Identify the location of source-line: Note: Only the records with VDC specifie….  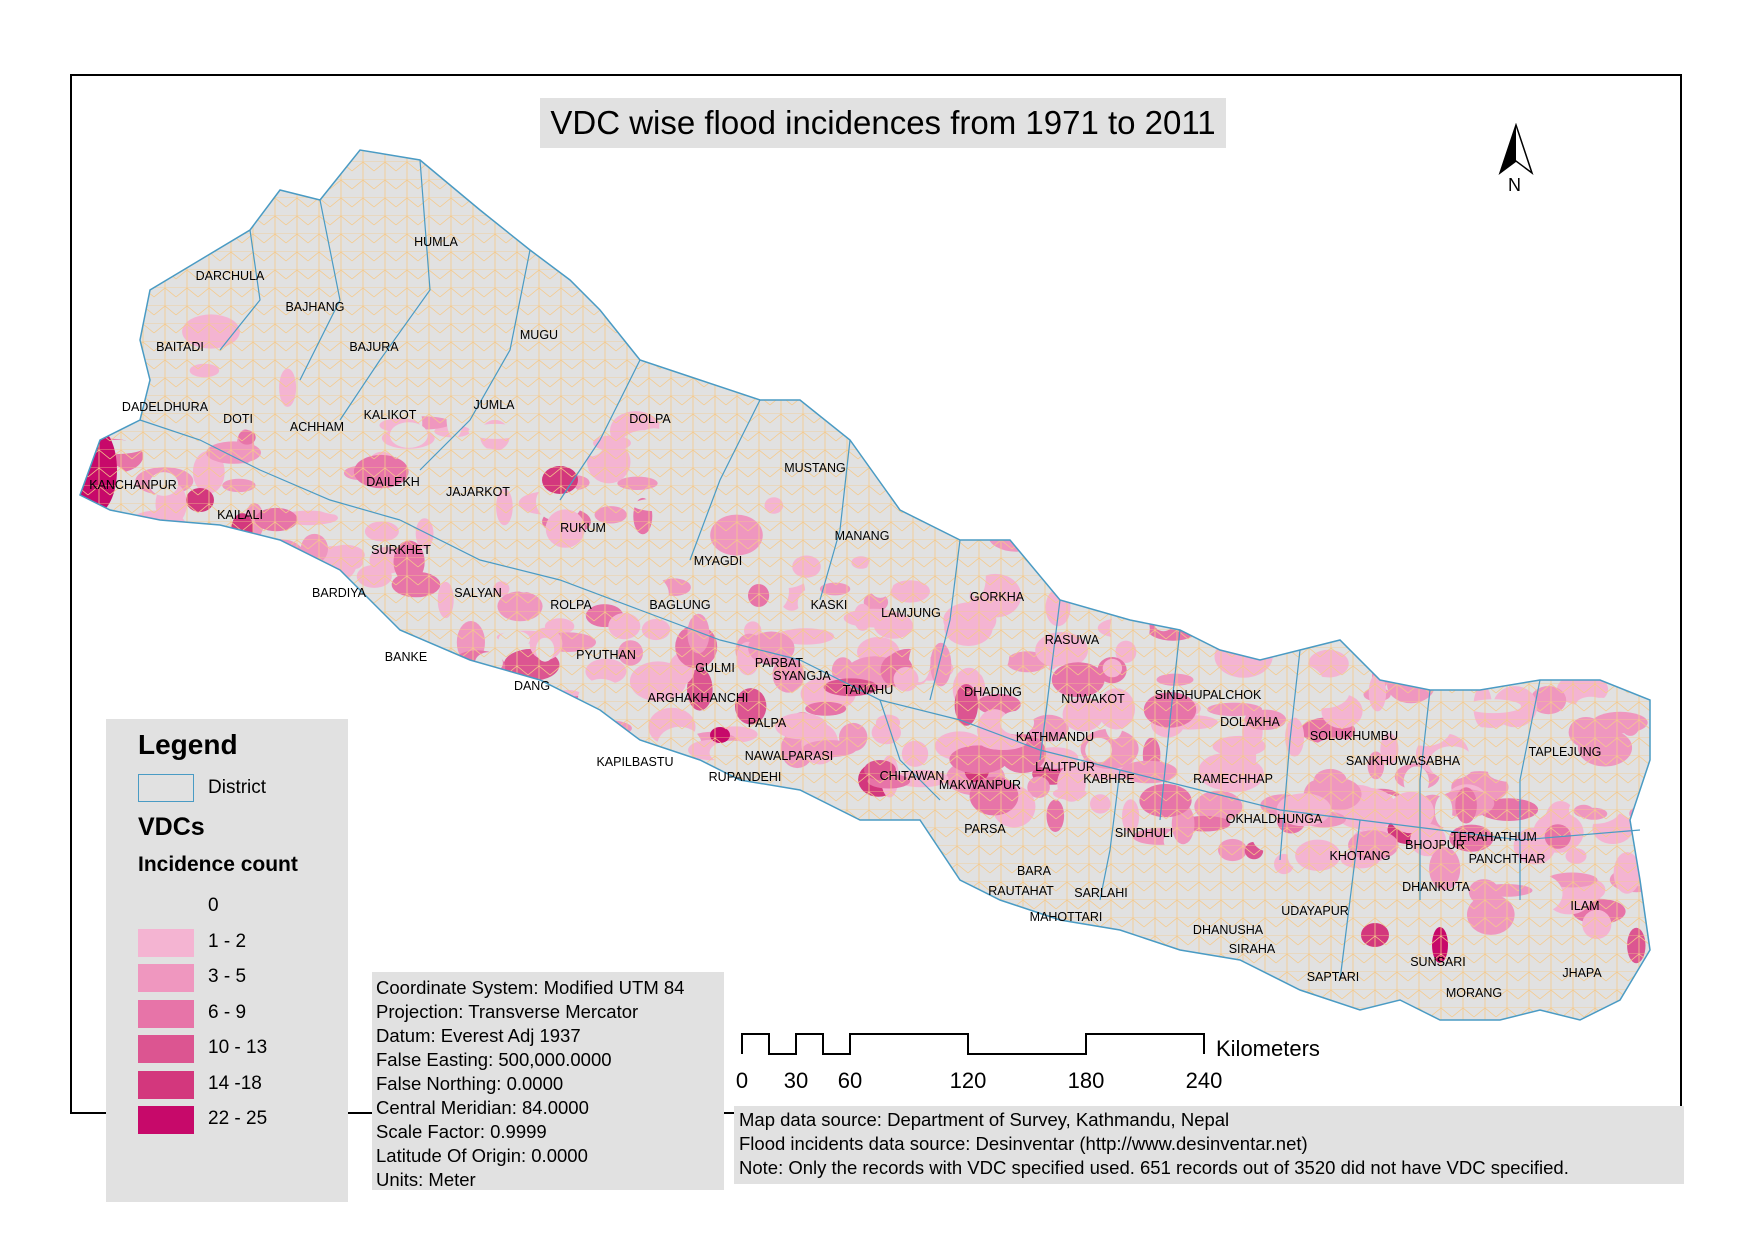
(1154, 1167).